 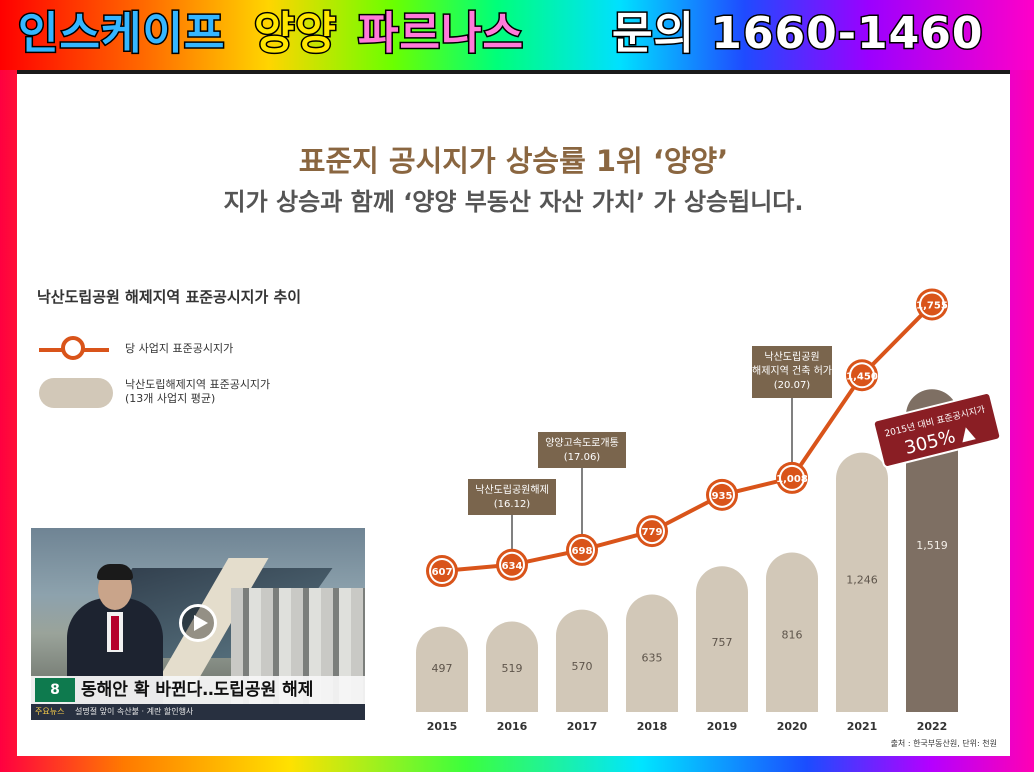 I want to click on video-ticker-text: 설명절 앞이 속산불 · 계란 할인행사, so click(x=134, y=711).